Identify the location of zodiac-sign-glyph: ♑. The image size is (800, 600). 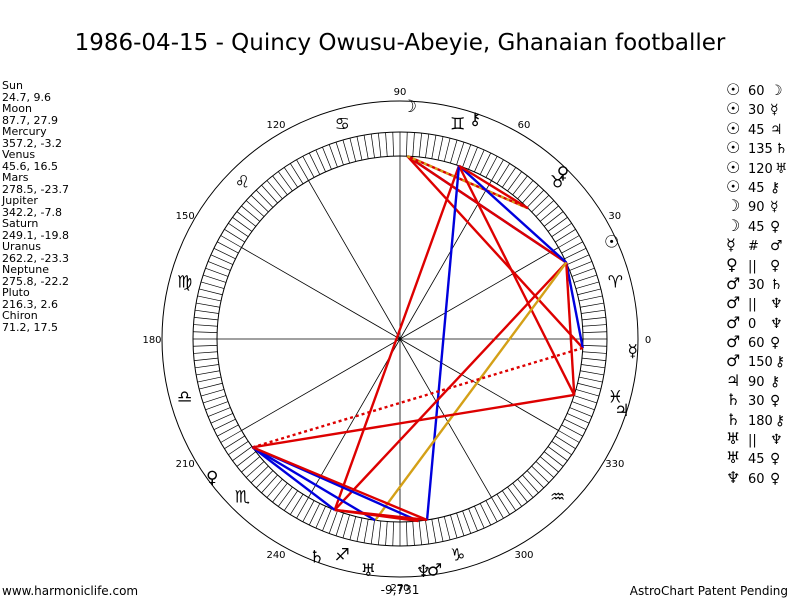
(457, 555).